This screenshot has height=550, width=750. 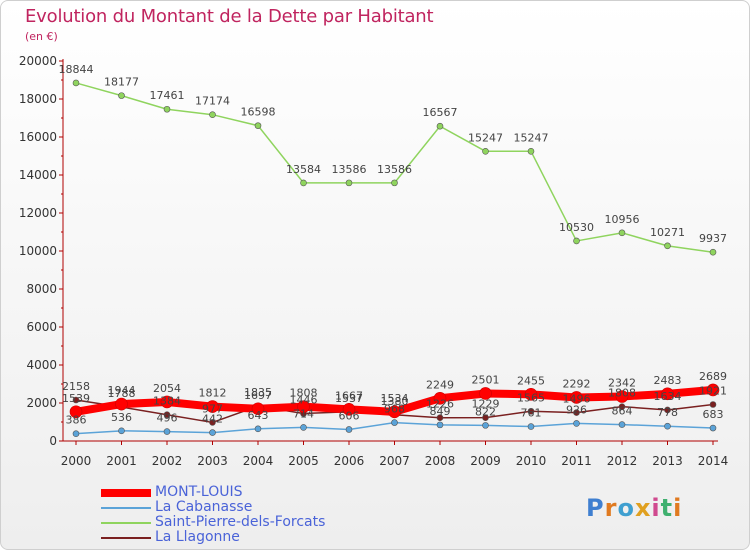 I want to click on y-tick-label: 14000, so click(x=38, y=175).